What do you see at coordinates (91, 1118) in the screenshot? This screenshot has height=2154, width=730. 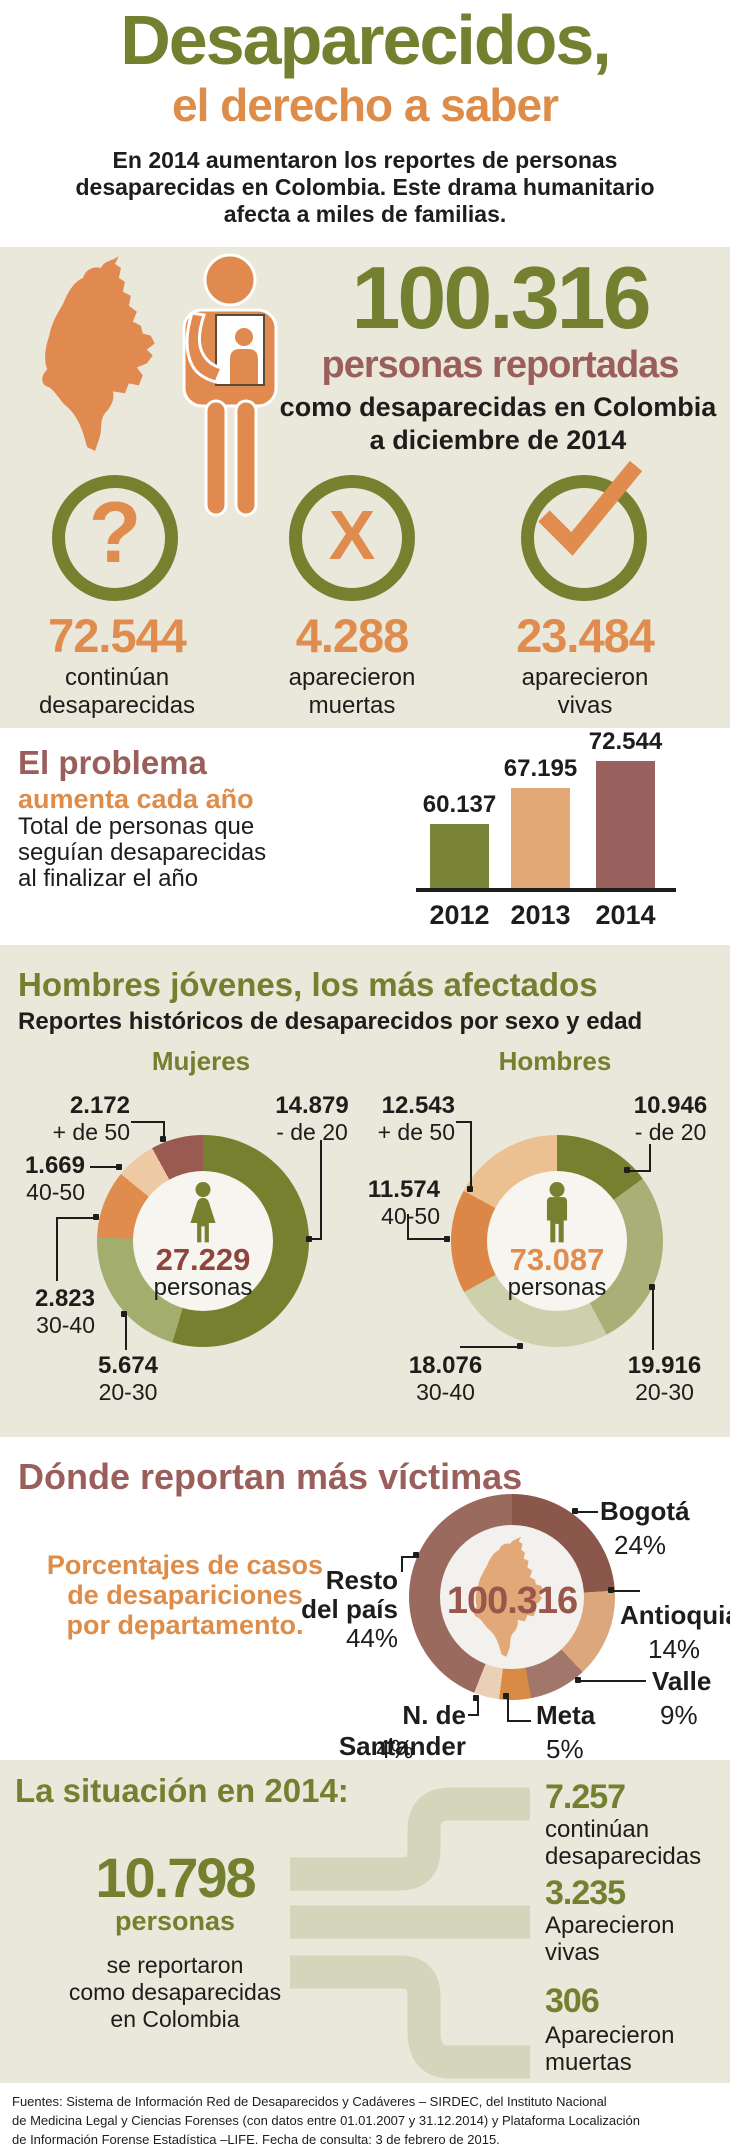 I see `m-label-50plus: 2.172 + de 50` at bounding box center [91, 1118].